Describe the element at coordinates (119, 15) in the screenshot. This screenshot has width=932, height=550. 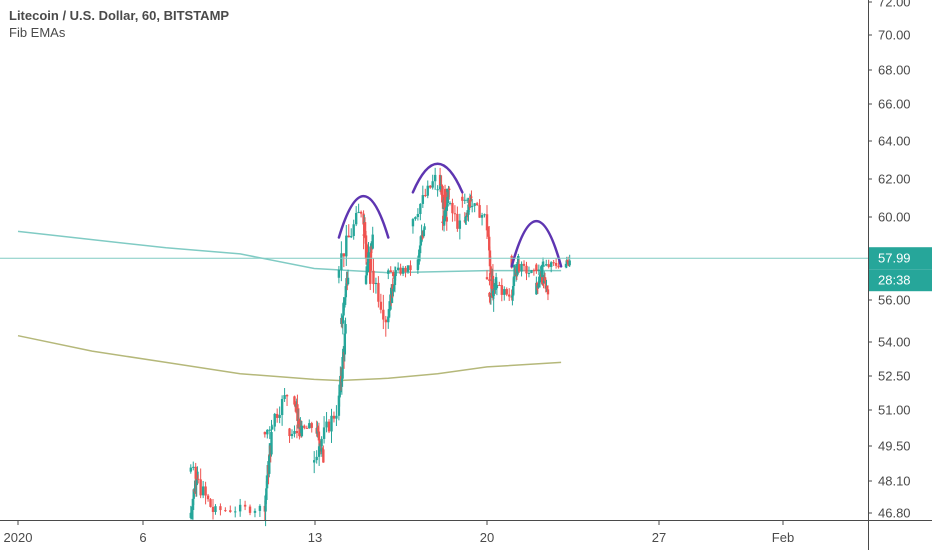
I see `symbol-title: Litecoin / U.S. Dollar, 60, BITSTAMP` at that location.